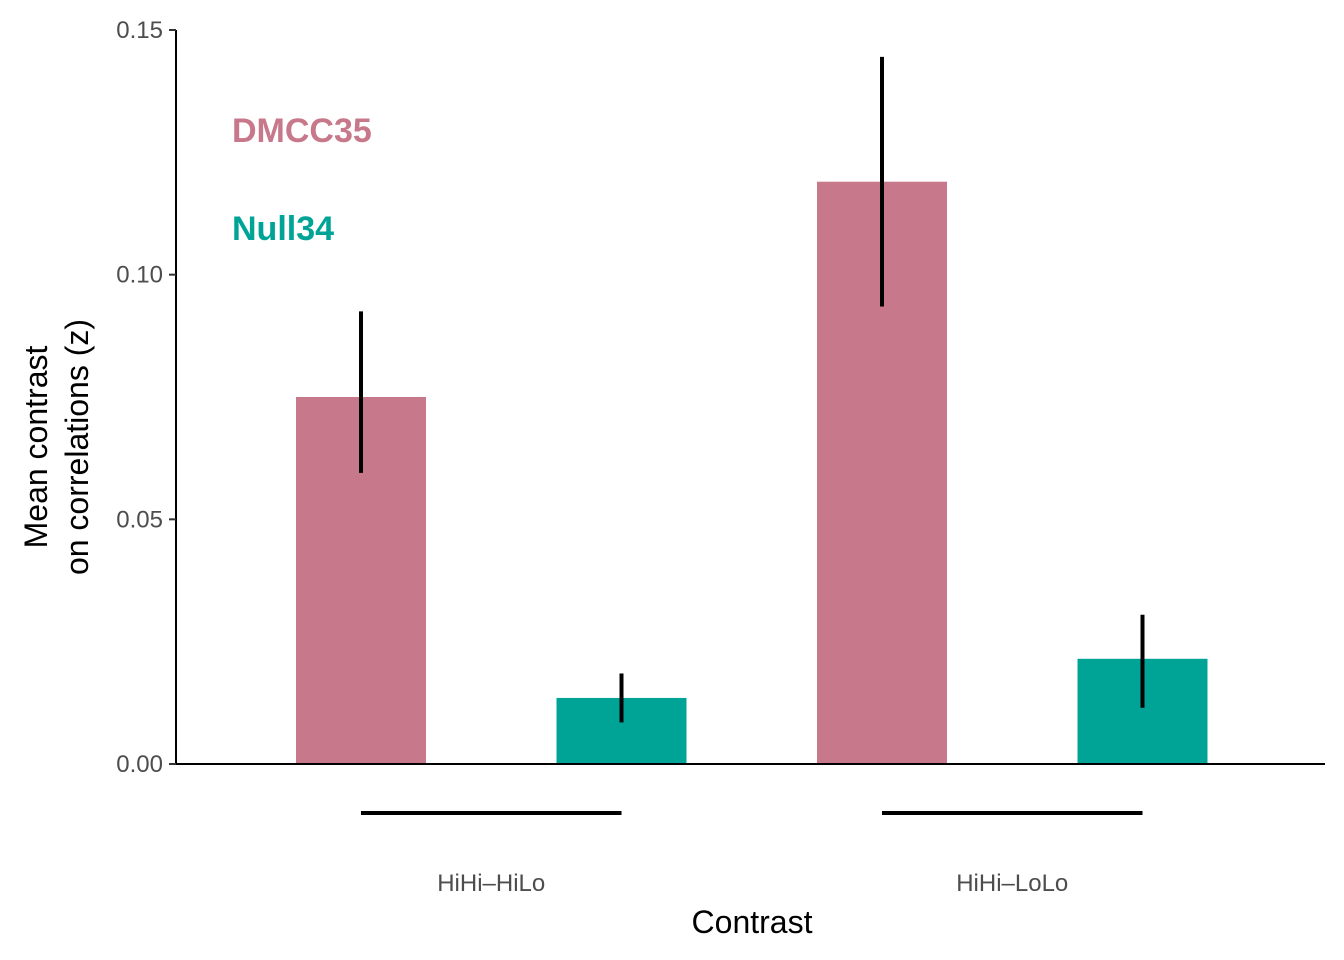 This screenshot has height=960, width=1344. What do you see at coordinates (77, 447) in the screenshot?
I see `y-axis-title-line-2: on correlations (z)` at bounding box center [77, 447].